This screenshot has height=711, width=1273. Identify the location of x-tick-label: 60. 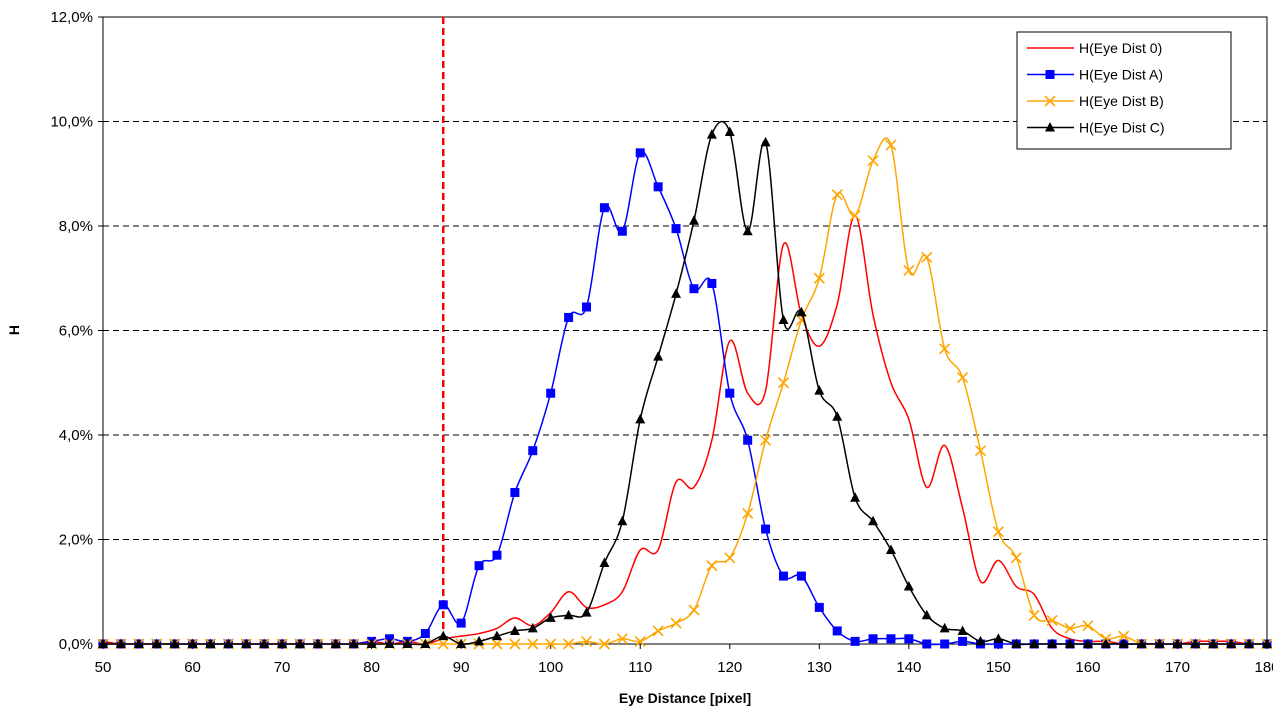
(192, 667).